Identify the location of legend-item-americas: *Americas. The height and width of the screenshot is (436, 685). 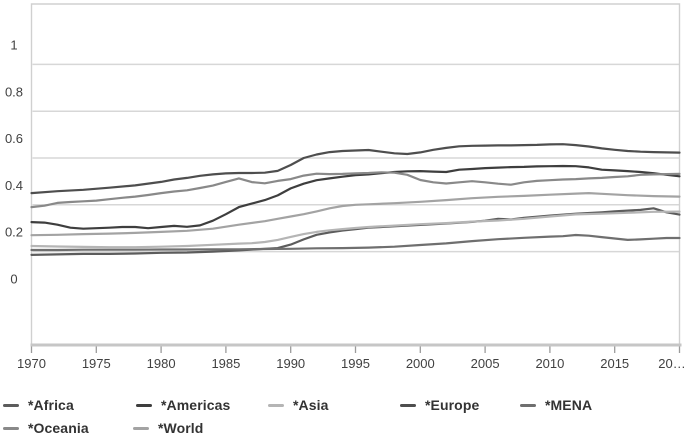
(183, 405).